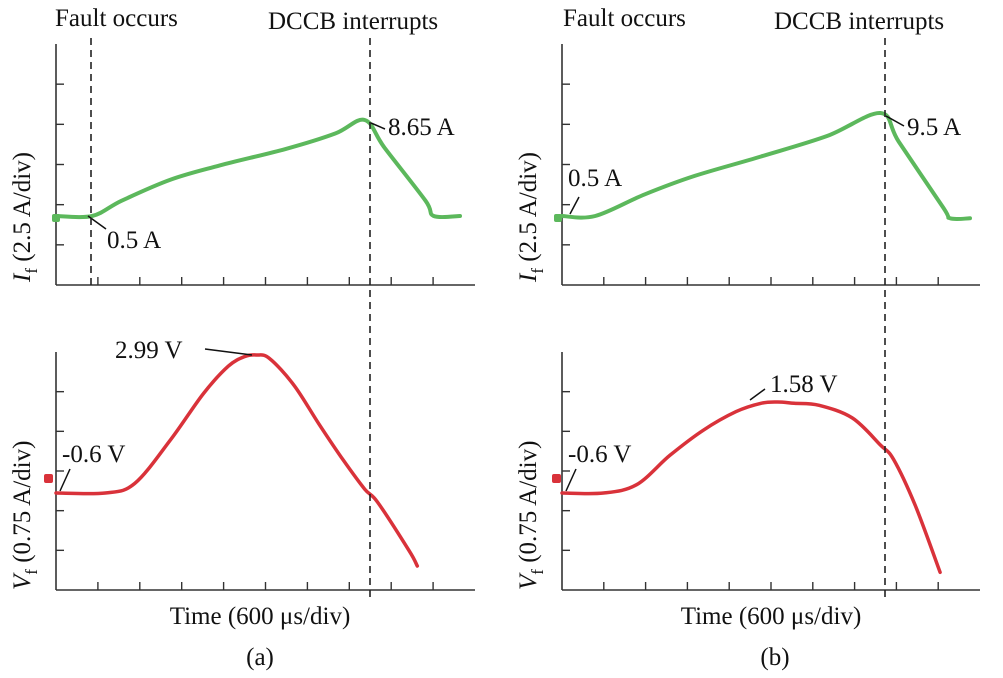 The height and width of the screenshot is (678, 1003). I want to click on voltage-unit-b: (0.75 A/div), so click(528, 505).